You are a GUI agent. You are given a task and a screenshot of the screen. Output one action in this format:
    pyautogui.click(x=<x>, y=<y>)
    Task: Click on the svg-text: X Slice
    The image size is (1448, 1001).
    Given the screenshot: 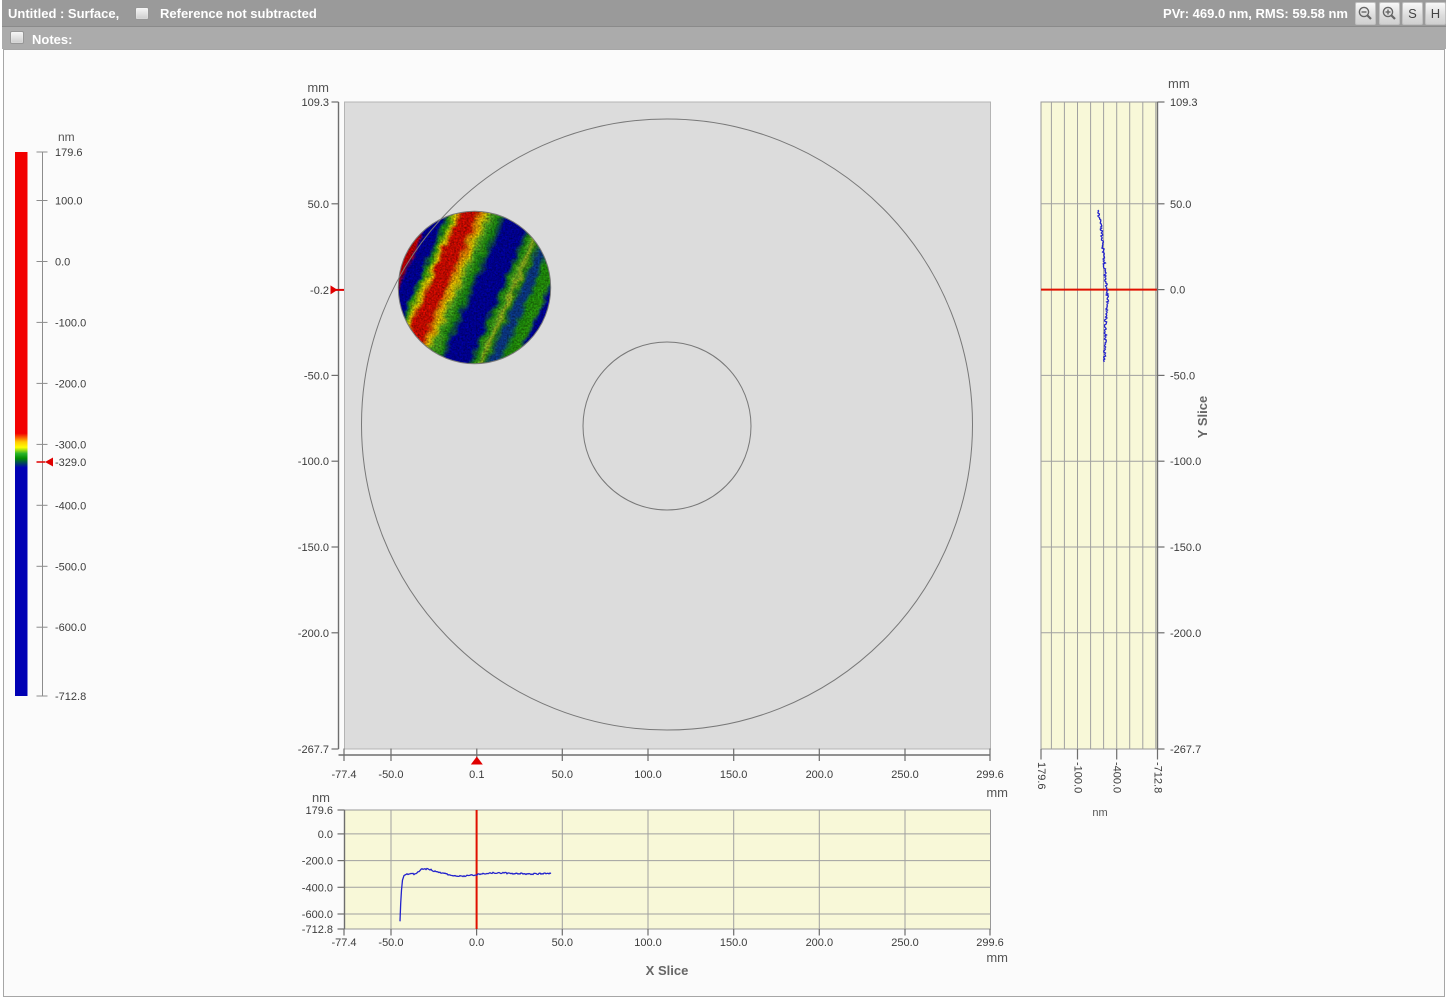 What is the action you would take?
    pyautogui.click(x=667, y=970)
    